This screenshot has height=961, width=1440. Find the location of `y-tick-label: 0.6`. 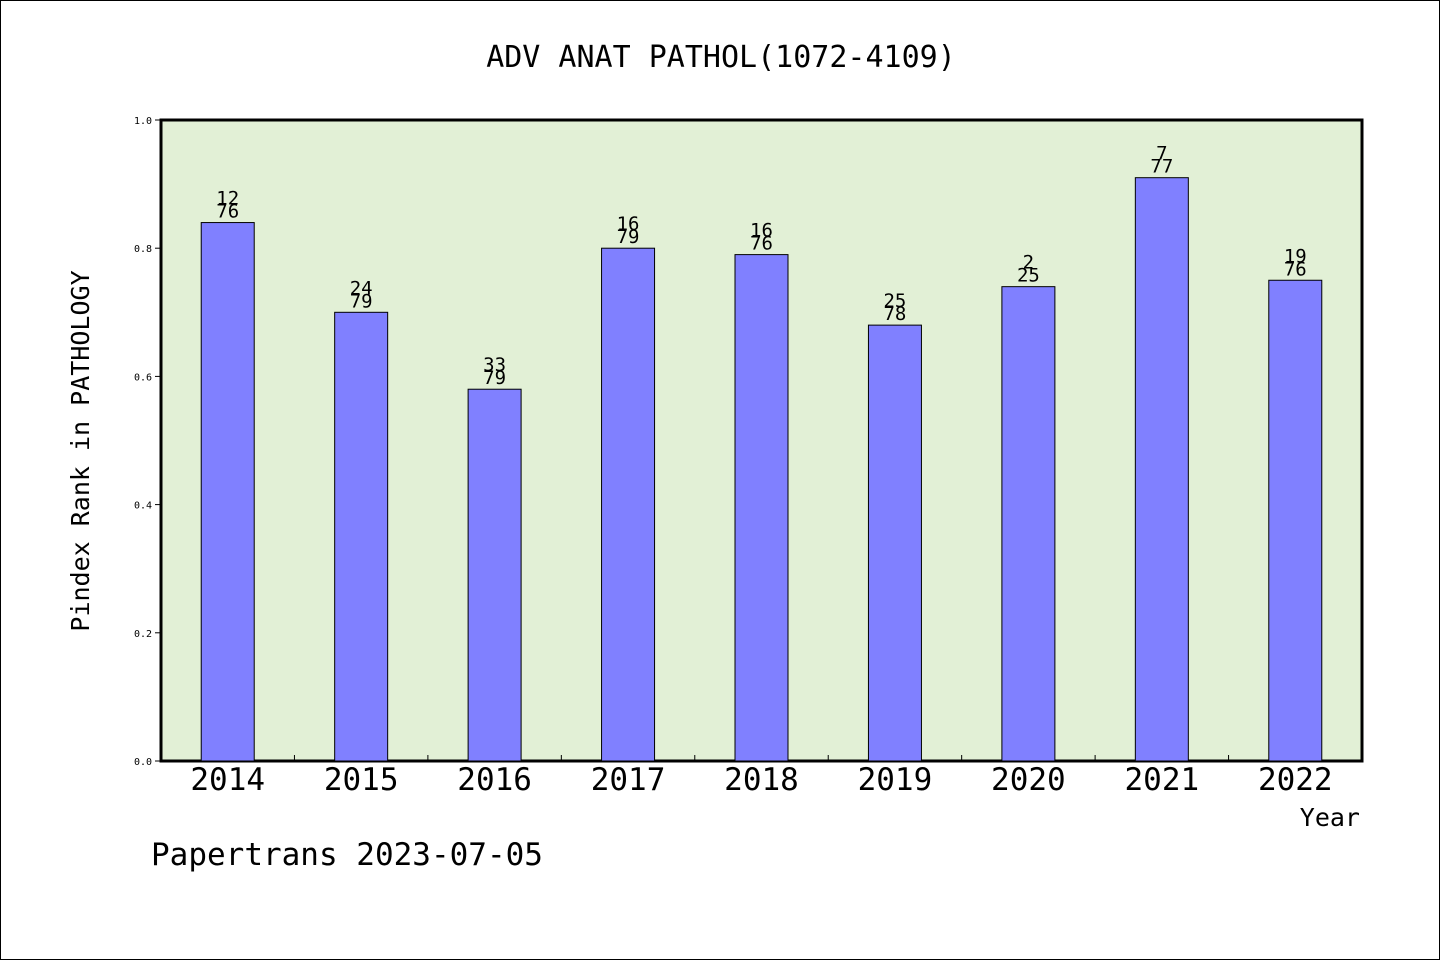

y-tick-label: 0.6 is located at coordinates (143, 377).